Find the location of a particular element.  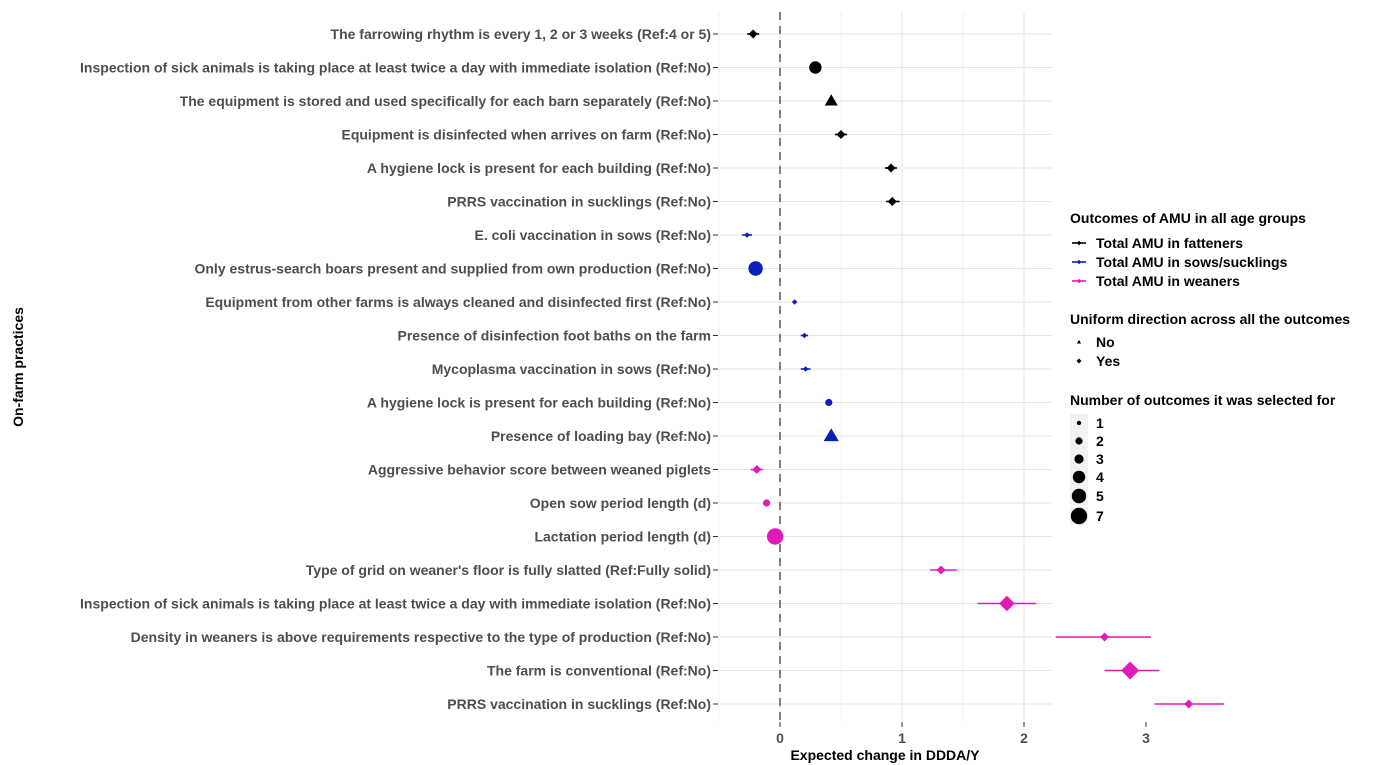

legend-size-label: 2 is located at coordinates (1100, 441).